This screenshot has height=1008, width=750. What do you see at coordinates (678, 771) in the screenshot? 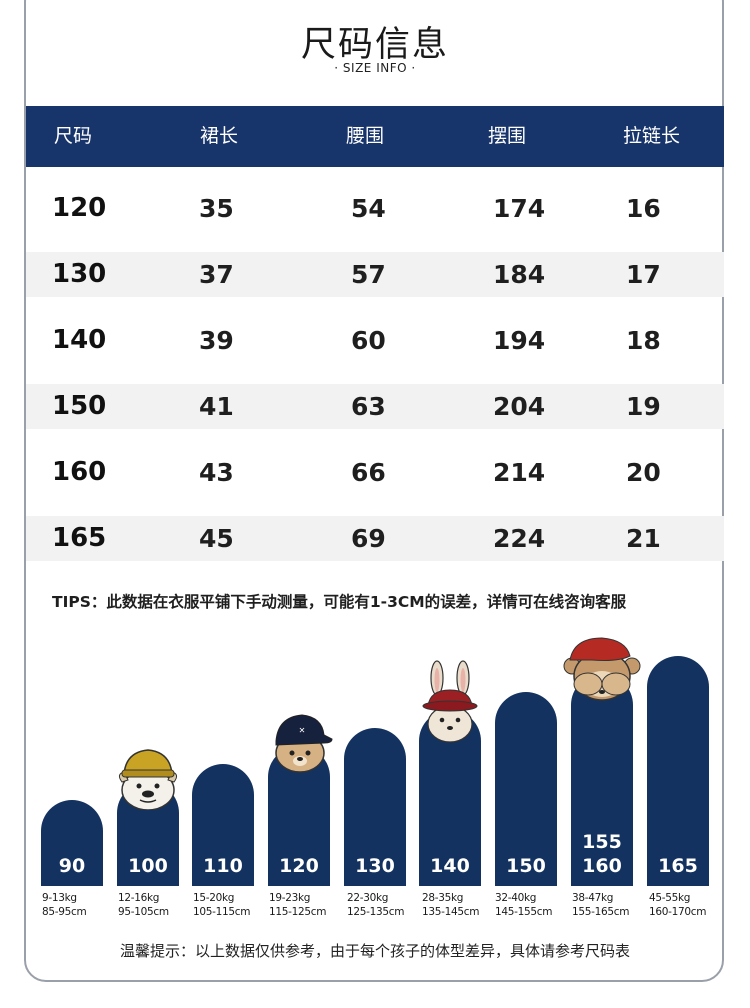
I see `size-bar-165: 165` at bounding box center [678, 771].